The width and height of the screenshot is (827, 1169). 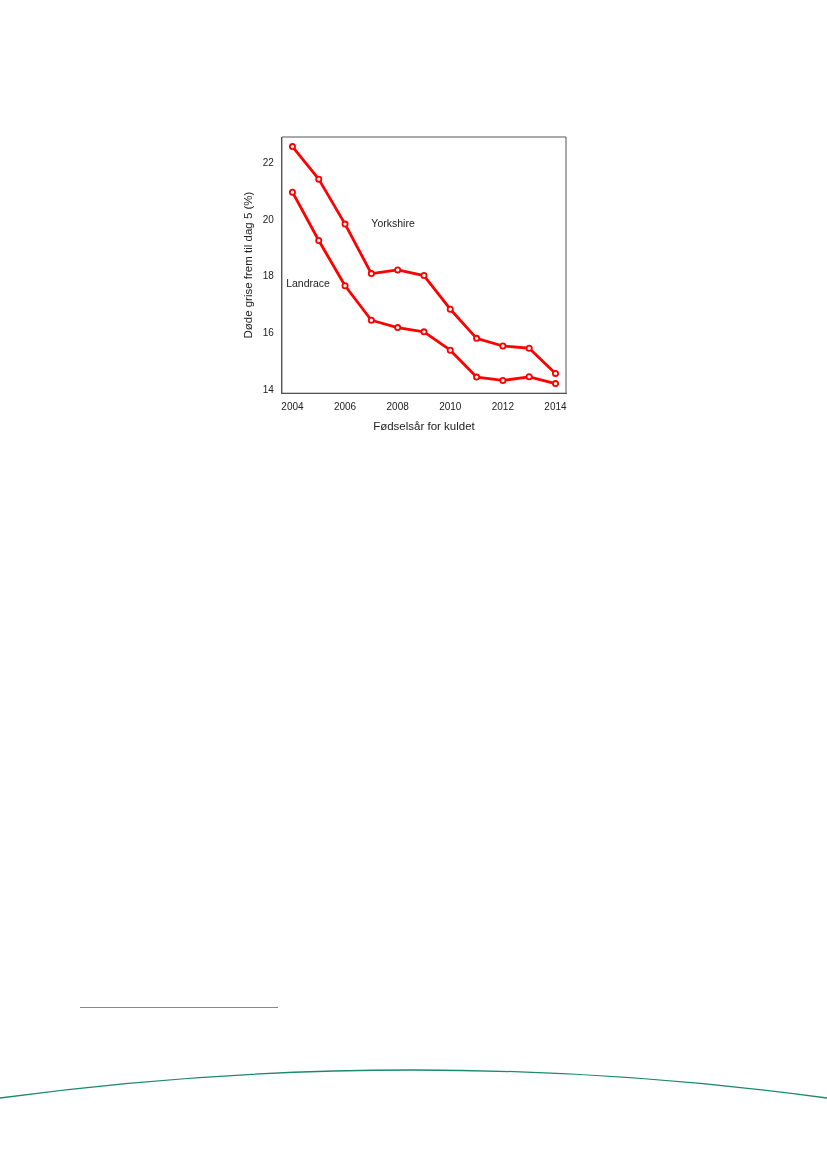 What do you see at coordinates (393, 222) in the screenshot?
I see `series-label: Yorkshire` at bounding box center [393, 222].